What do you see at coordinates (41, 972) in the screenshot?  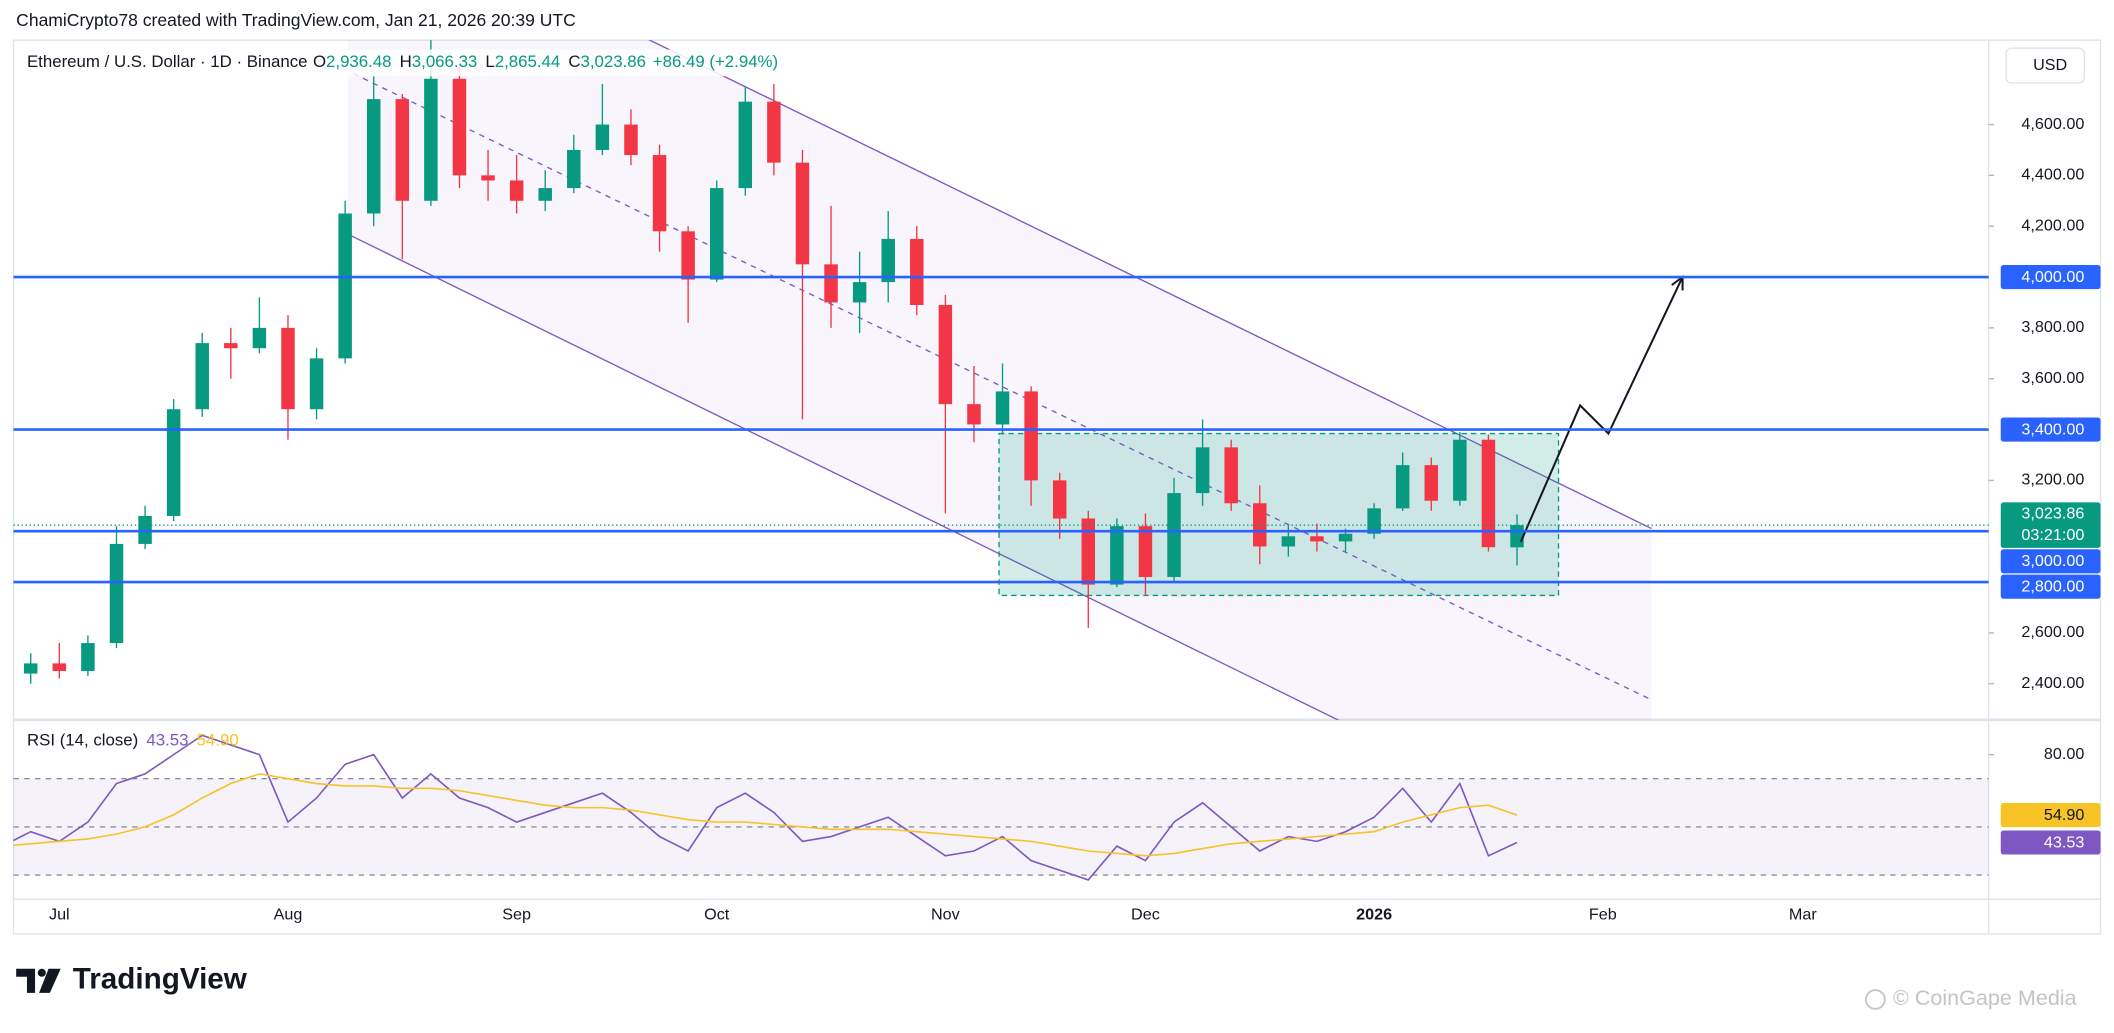 I see `logo-dot` at bounding box center [41, 972].